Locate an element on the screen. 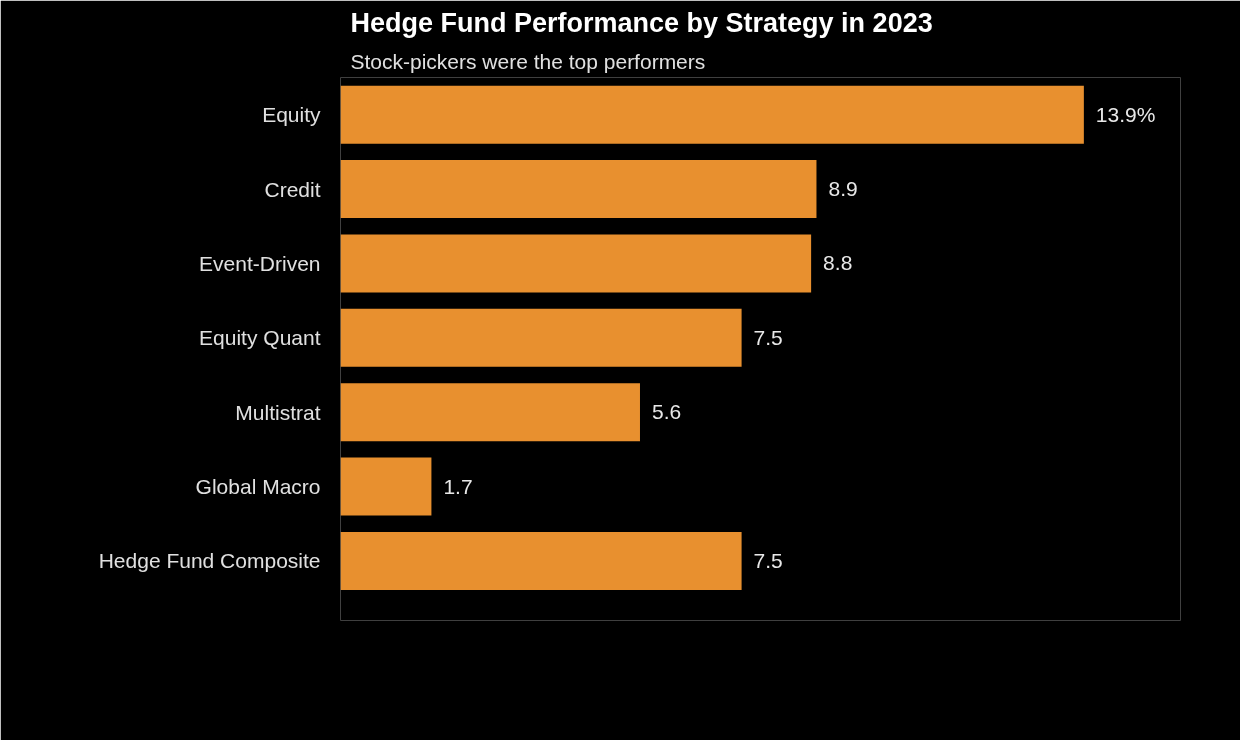 The image size is (1246, 747). y-tick-label: Equity Quant is located at coordinates (260, 338).